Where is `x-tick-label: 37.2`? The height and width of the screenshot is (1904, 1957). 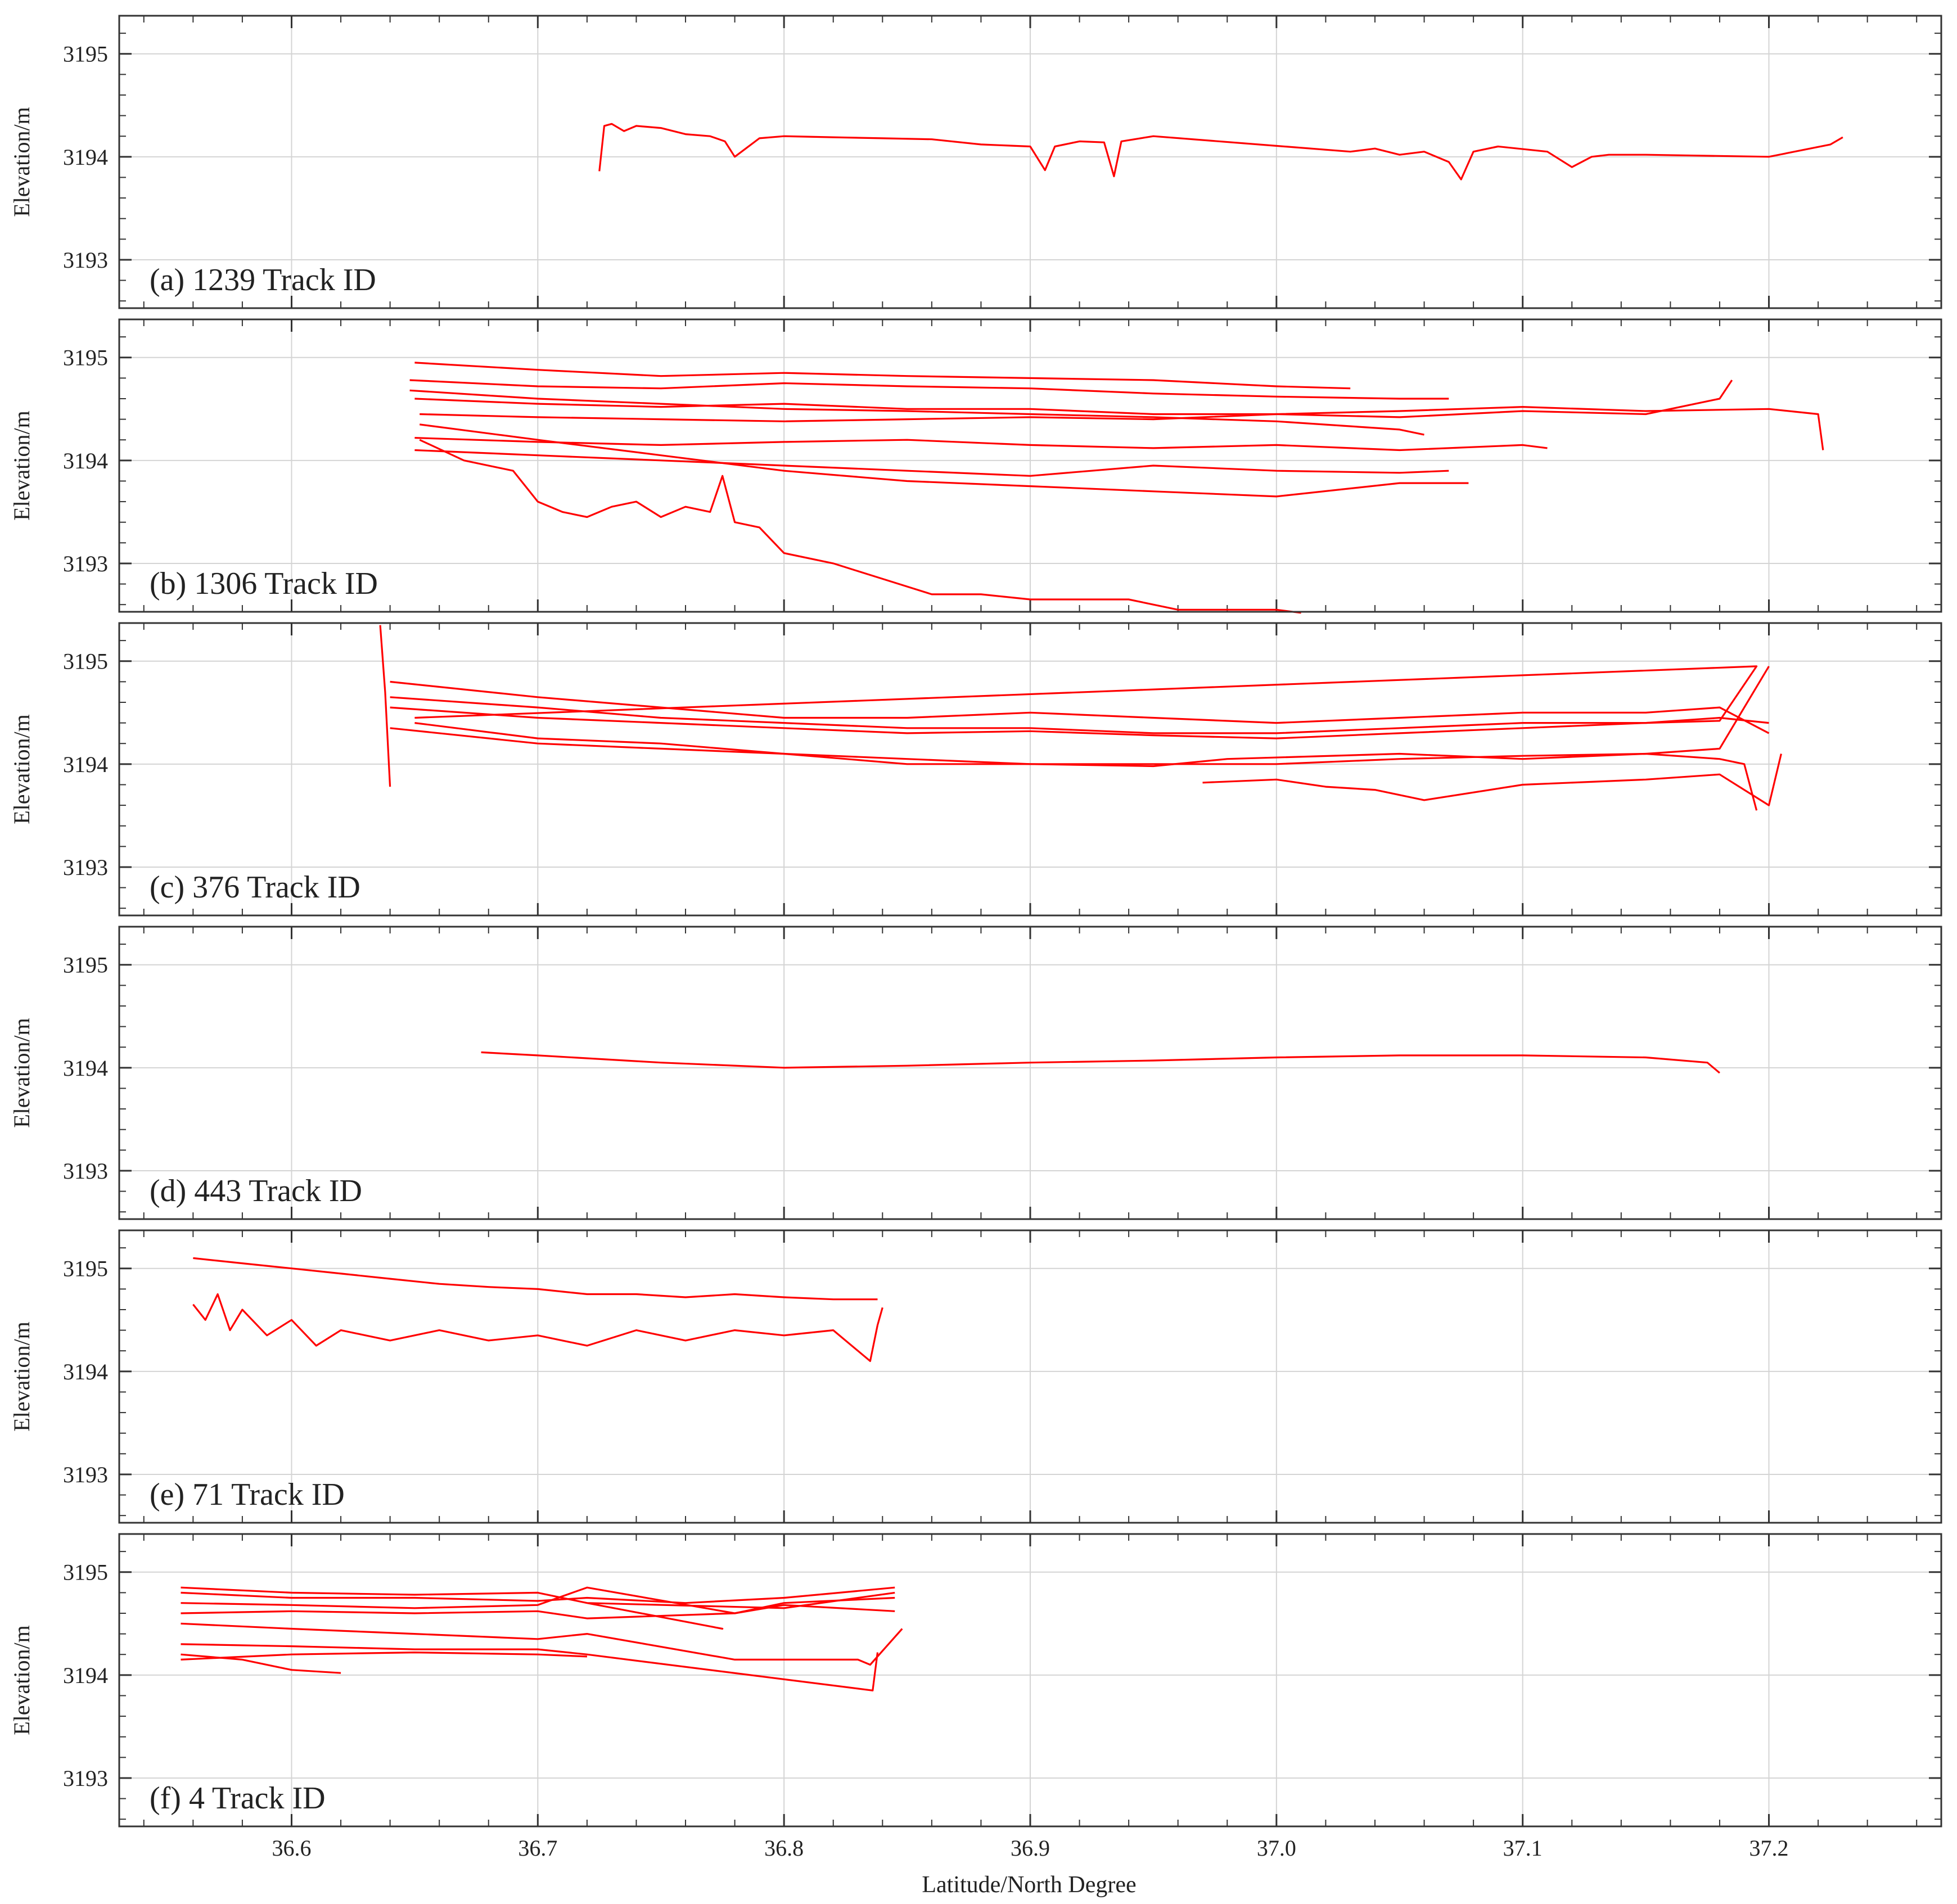 x-tick-label: 37.2 is located at coordinates (1769, 1848).